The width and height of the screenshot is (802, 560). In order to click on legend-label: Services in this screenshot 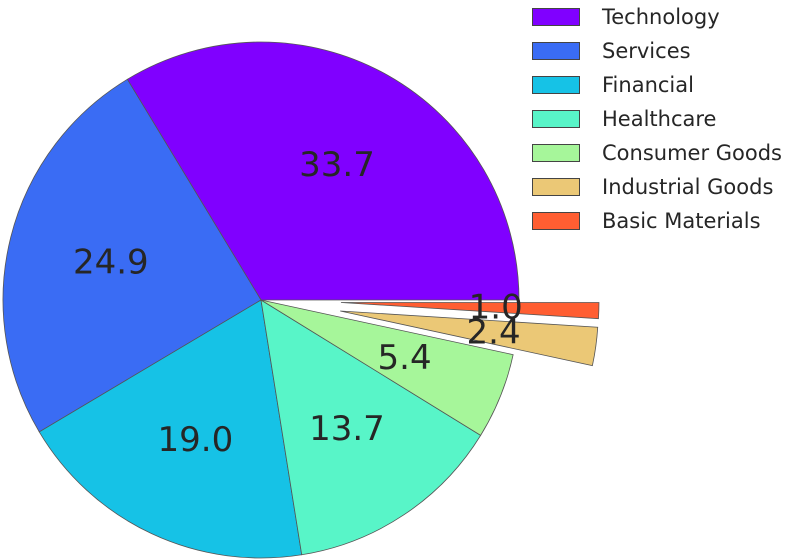, I will do `click(646, 51)`.